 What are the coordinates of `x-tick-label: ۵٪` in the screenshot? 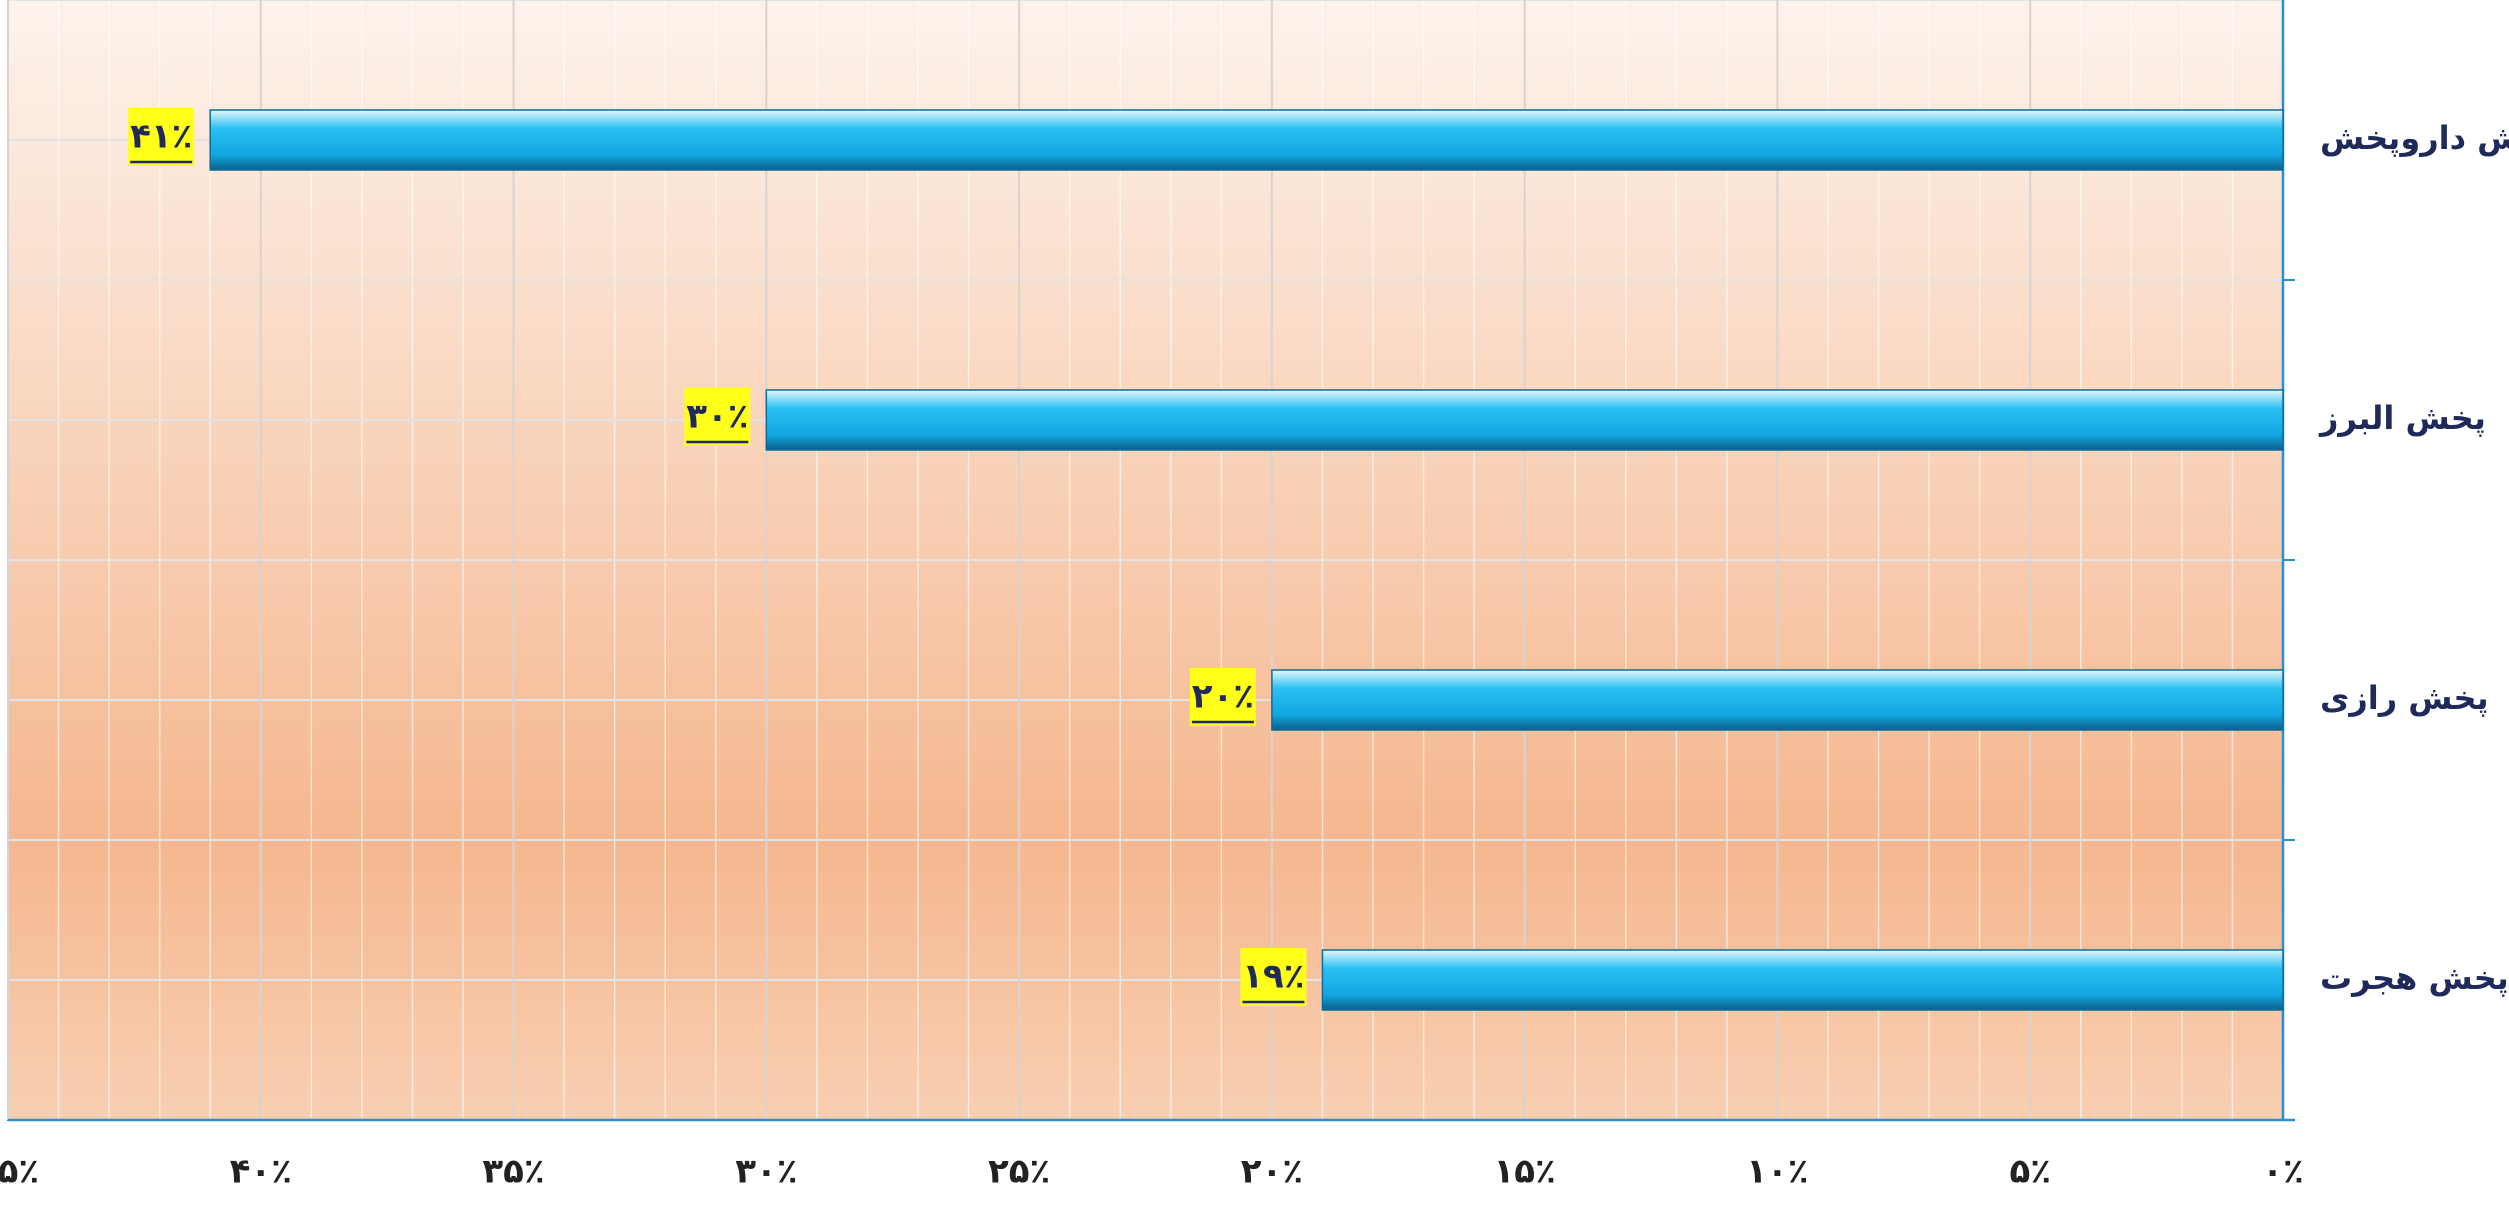 It's located at (2030, 1172).